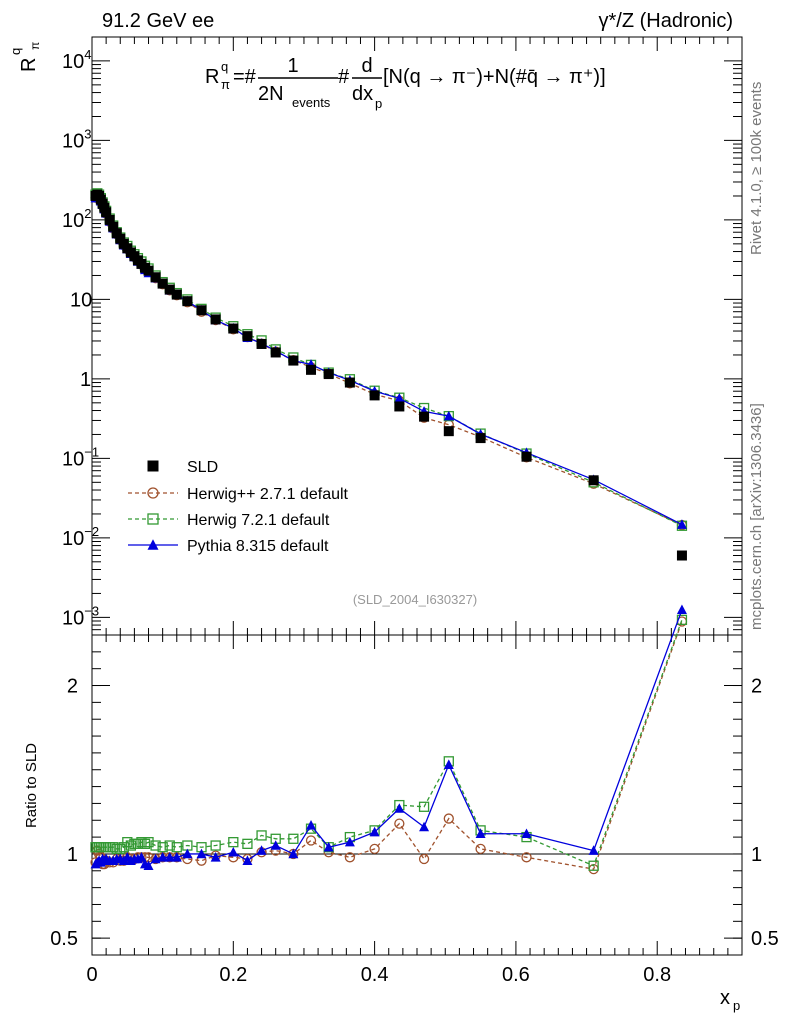 The width and height of the screenshot is (786, 1024). I want to click on main-y-axis-label-sup: q, so click(15, 51).